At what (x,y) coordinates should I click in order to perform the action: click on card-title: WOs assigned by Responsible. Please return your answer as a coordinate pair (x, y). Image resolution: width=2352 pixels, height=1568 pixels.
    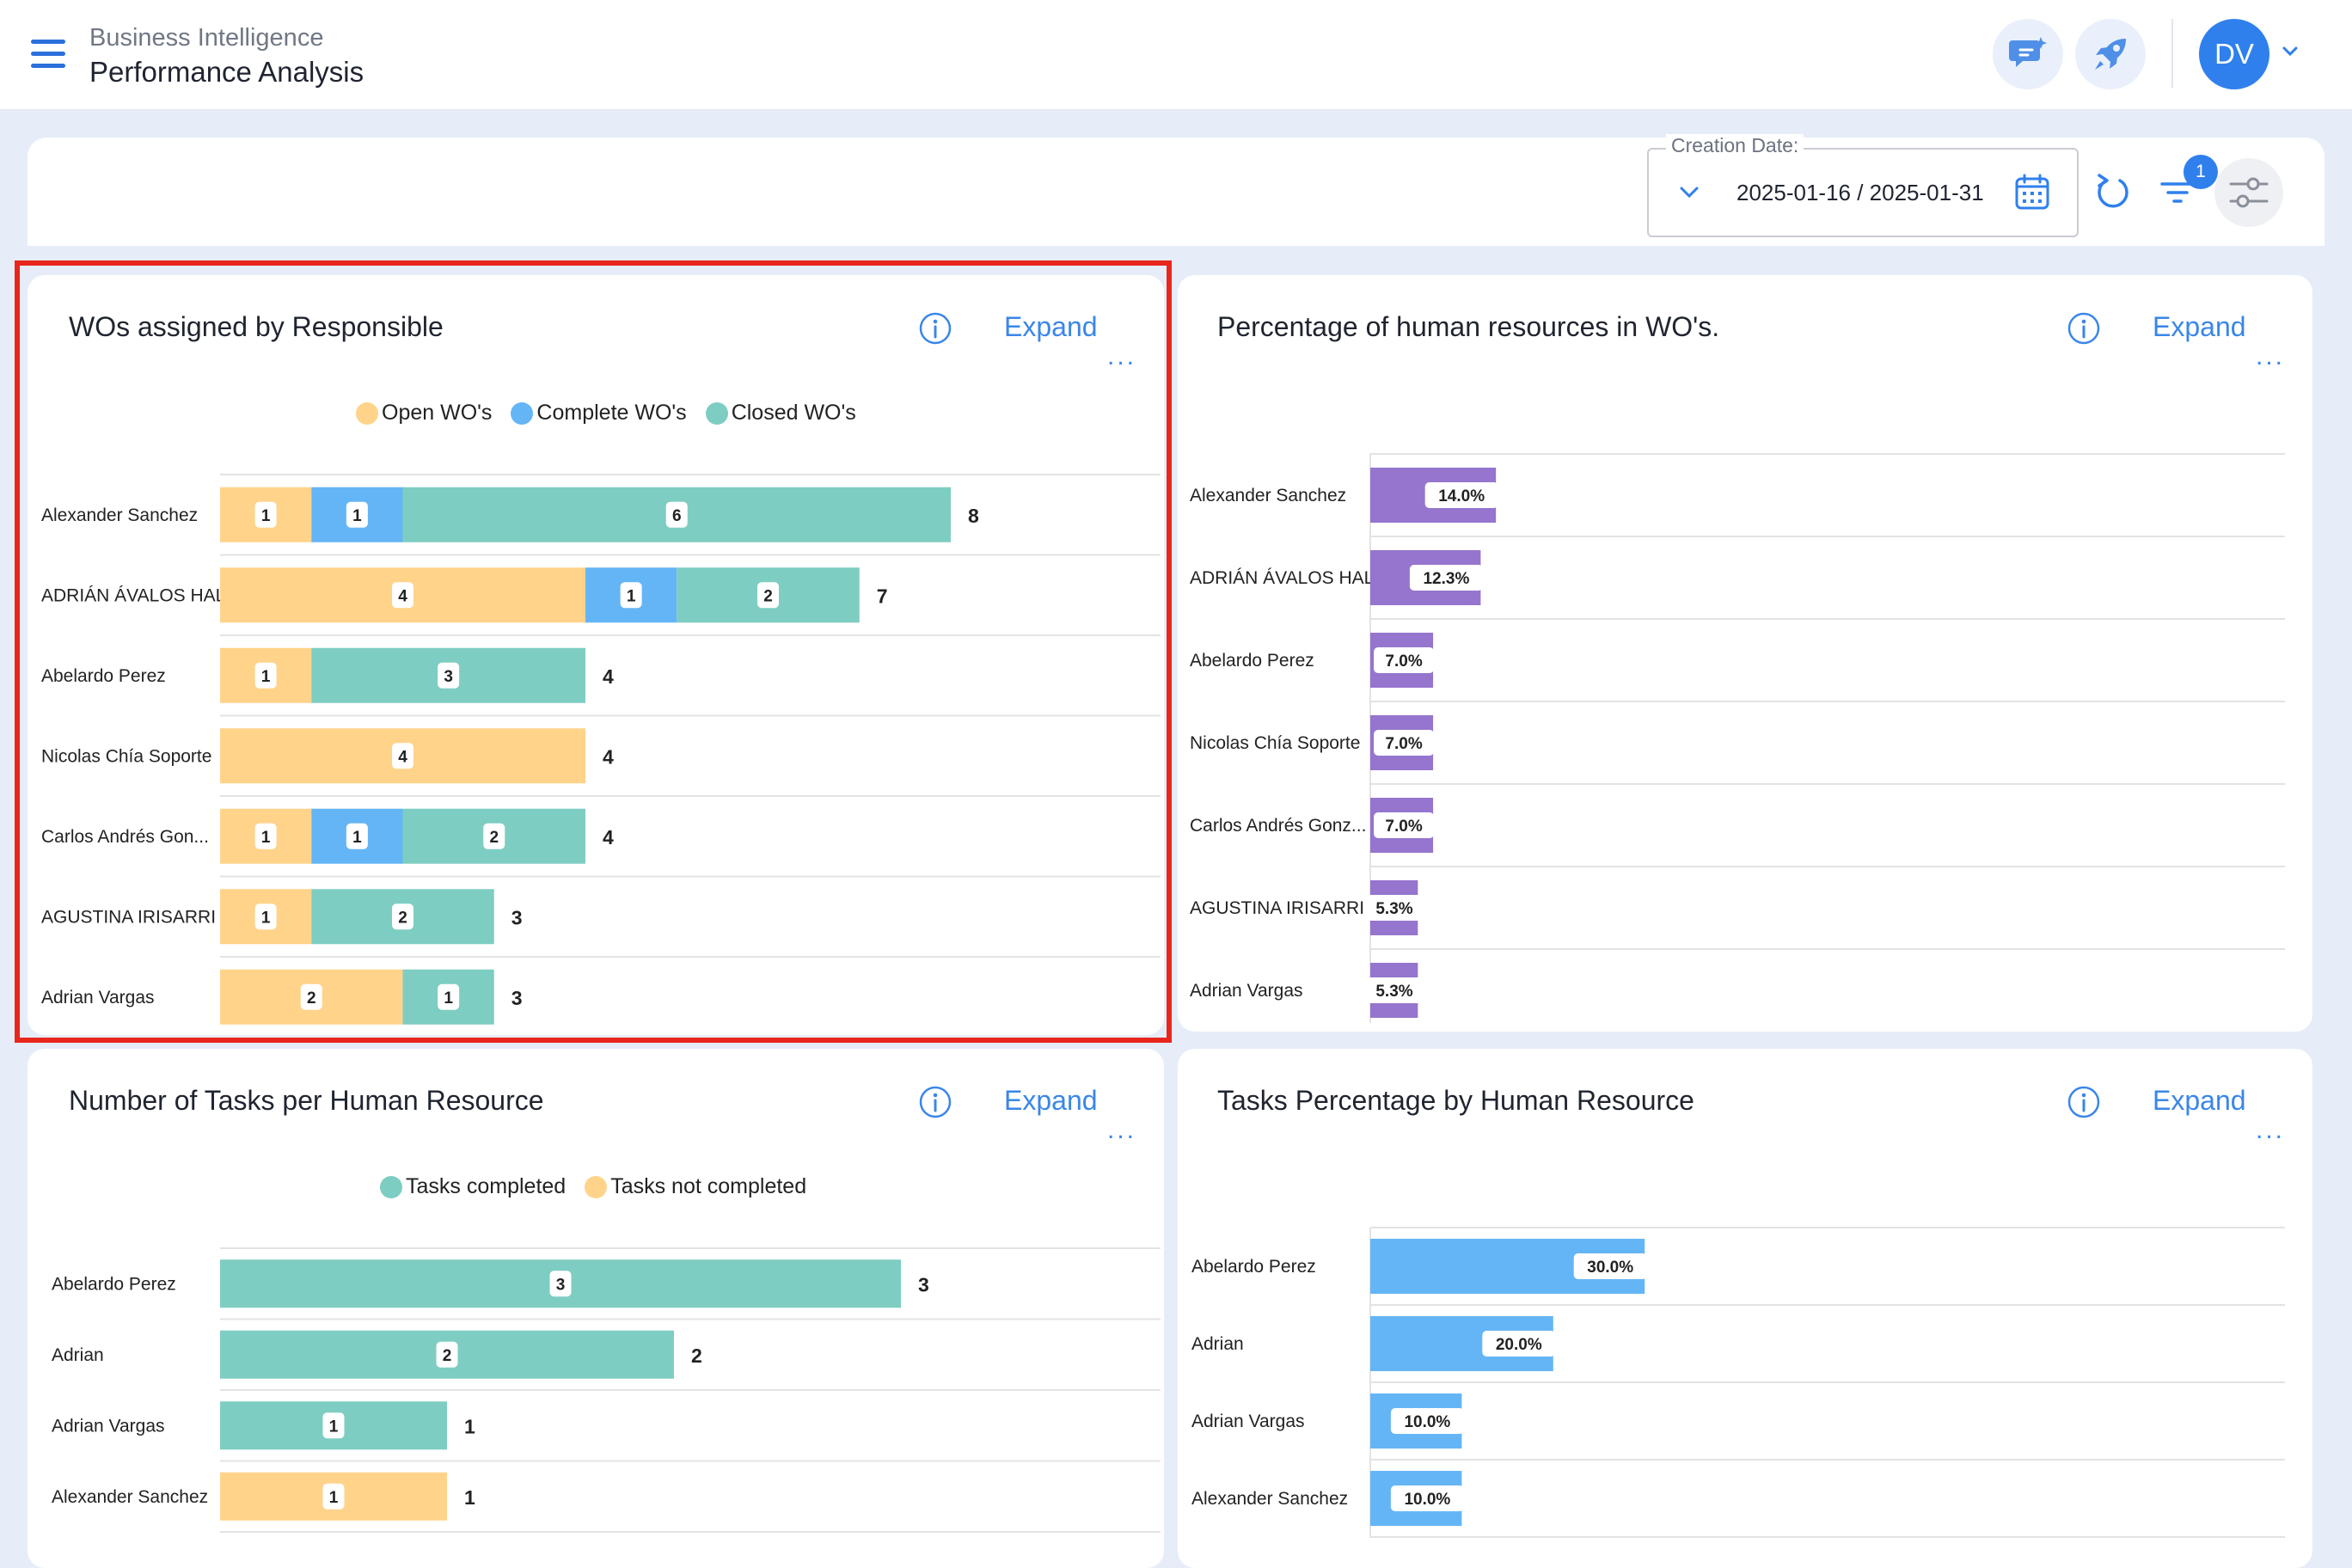
    Looking at the image, I should click on (256, 326).